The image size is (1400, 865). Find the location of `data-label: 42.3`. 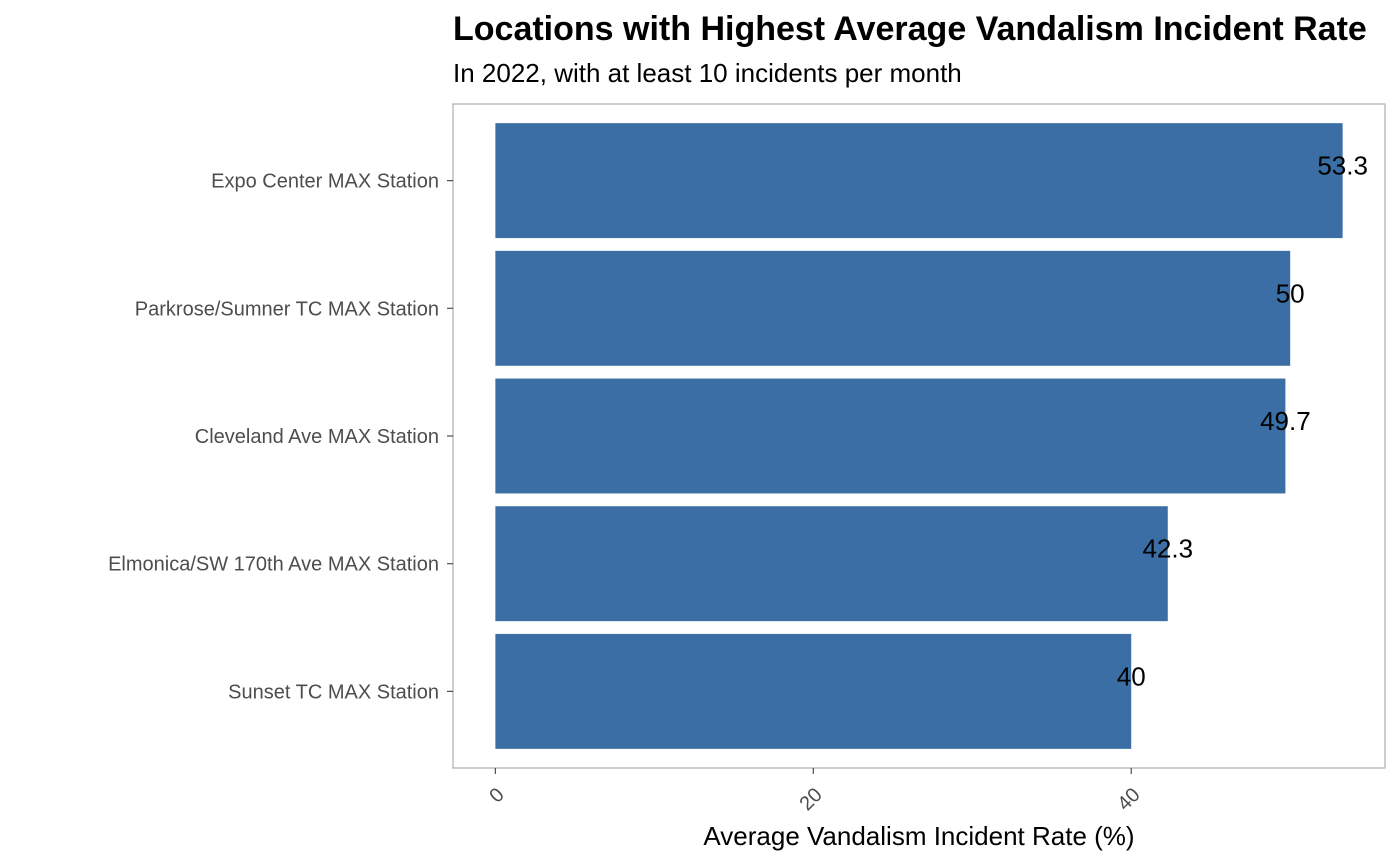

data-label: 42.3 is located at coordinates (1167, 549).